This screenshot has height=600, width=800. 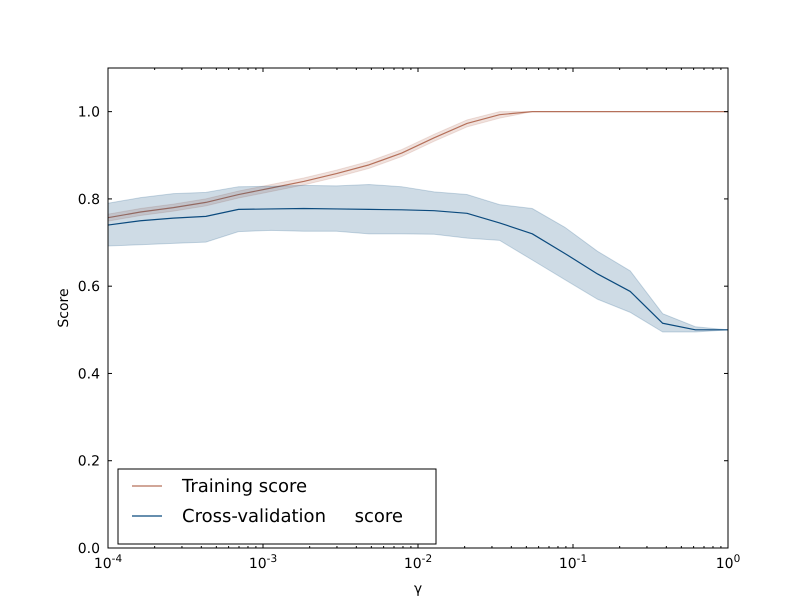 I want to click on x-tick-label: 10$^{-1}$, so click(x=573, y=562).